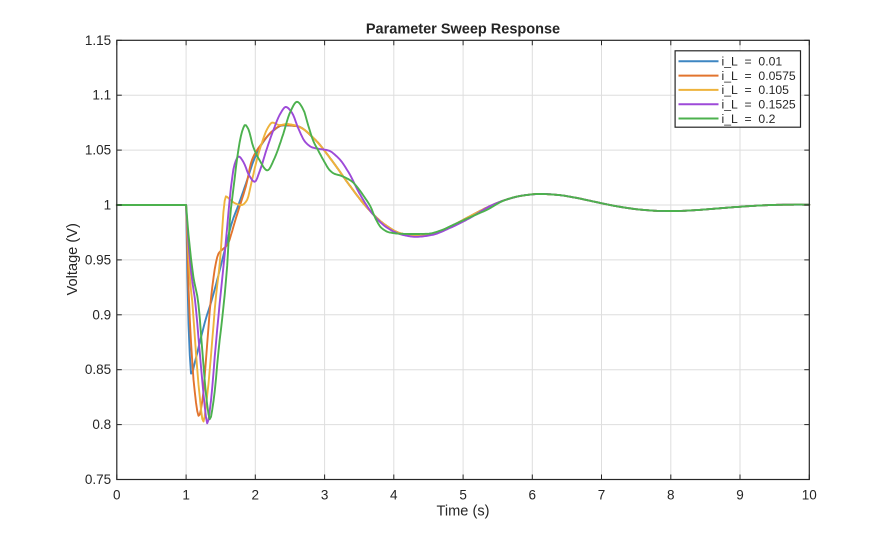 This screenshot has width=895, height=540. What do you see at coordinates (325, 495) in the screenshot?
I see `svg-text: 3` at bounding box center [325, 495].